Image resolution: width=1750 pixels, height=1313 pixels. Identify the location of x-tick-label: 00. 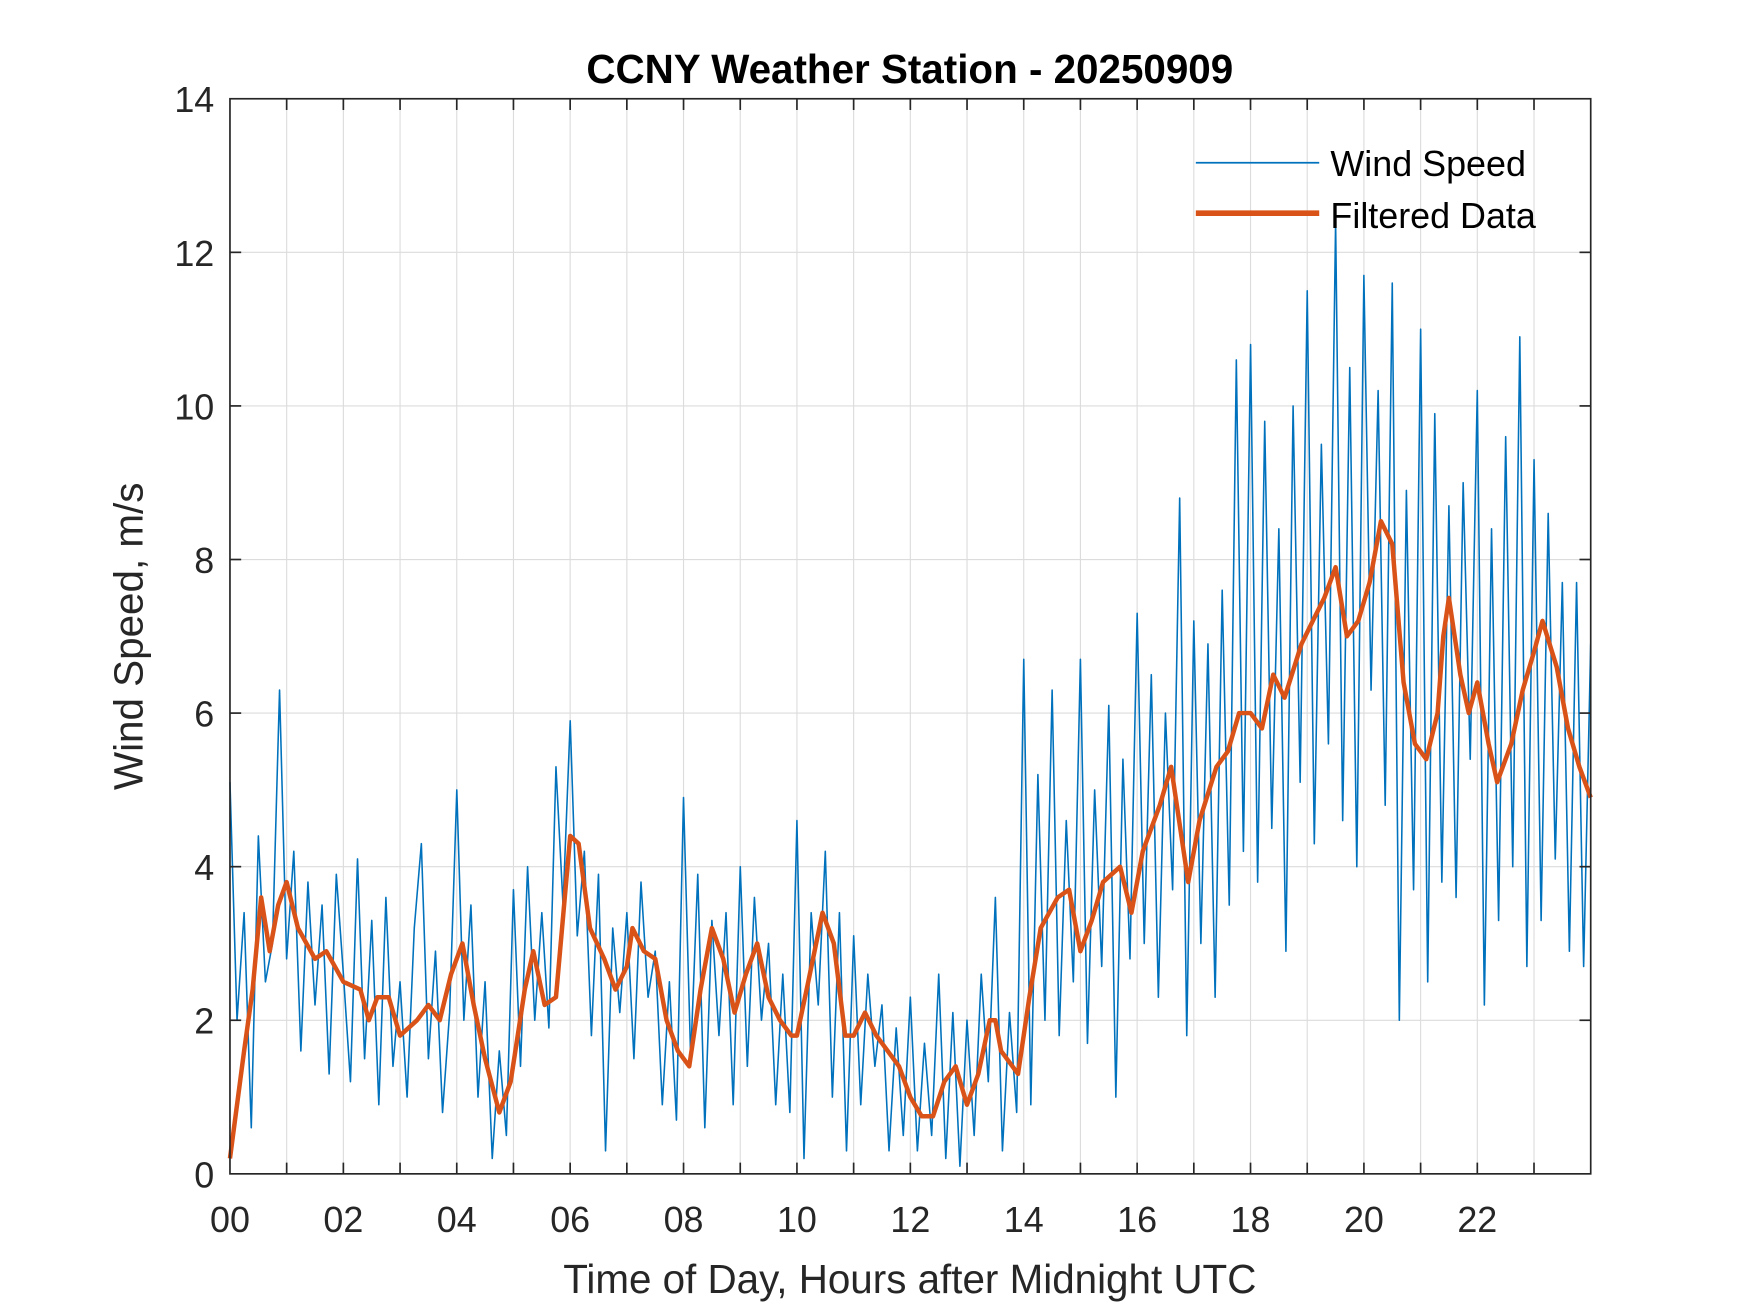
(230, 1220).